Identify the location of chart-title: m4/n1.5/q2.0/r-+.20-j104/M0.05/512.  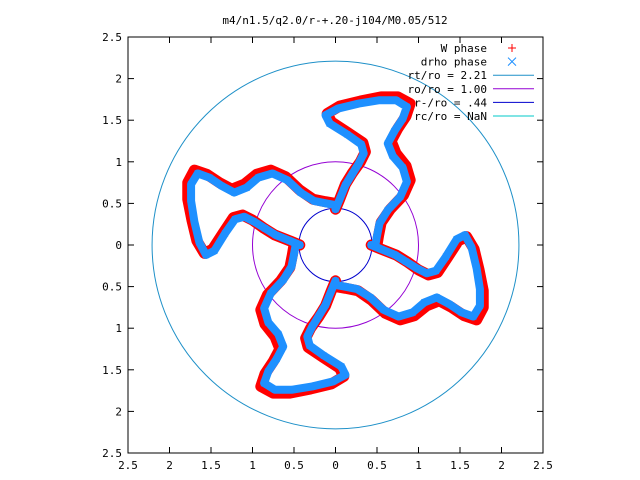
(334, 20).